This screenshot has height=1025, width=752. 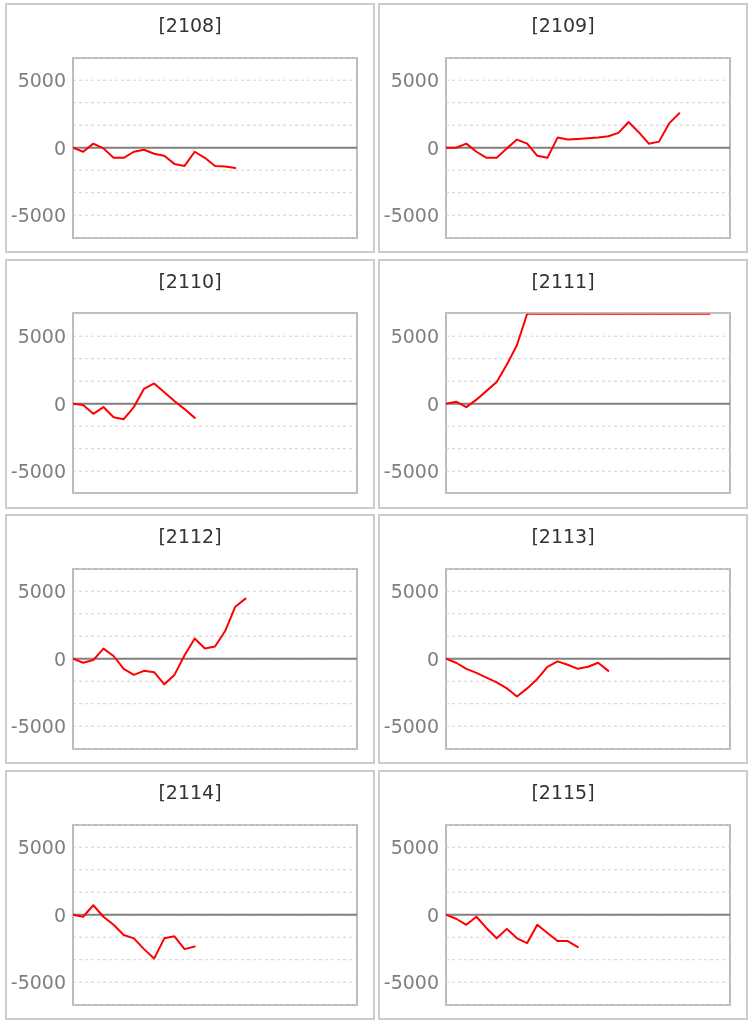 What do you see at coordinates (563, 280) in the screenshot?
I see `chart-title: [2111]` at bounding box center [563, 280].